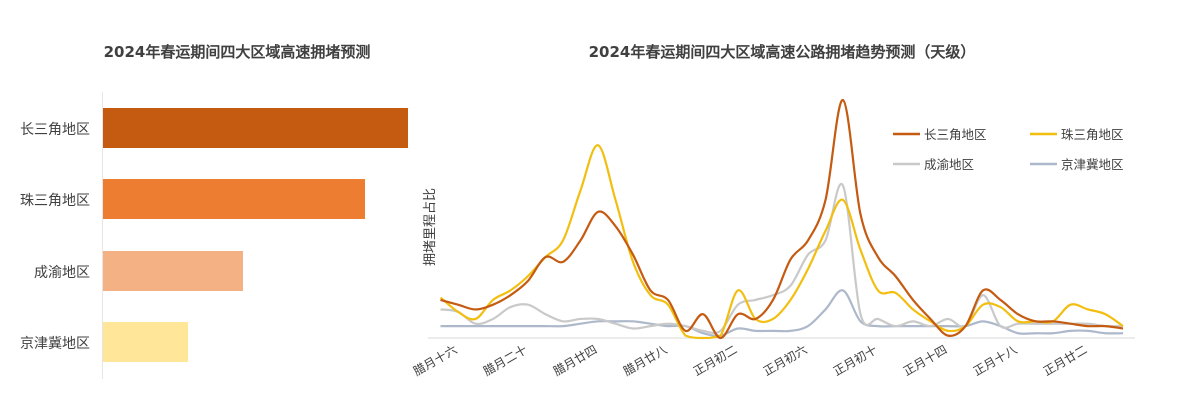 The width and height of the screenshot is (1200, 420). Describe the element at coordinates (949, 164) in the screenshot. I see `legend-label: 成渝地区` at that location.